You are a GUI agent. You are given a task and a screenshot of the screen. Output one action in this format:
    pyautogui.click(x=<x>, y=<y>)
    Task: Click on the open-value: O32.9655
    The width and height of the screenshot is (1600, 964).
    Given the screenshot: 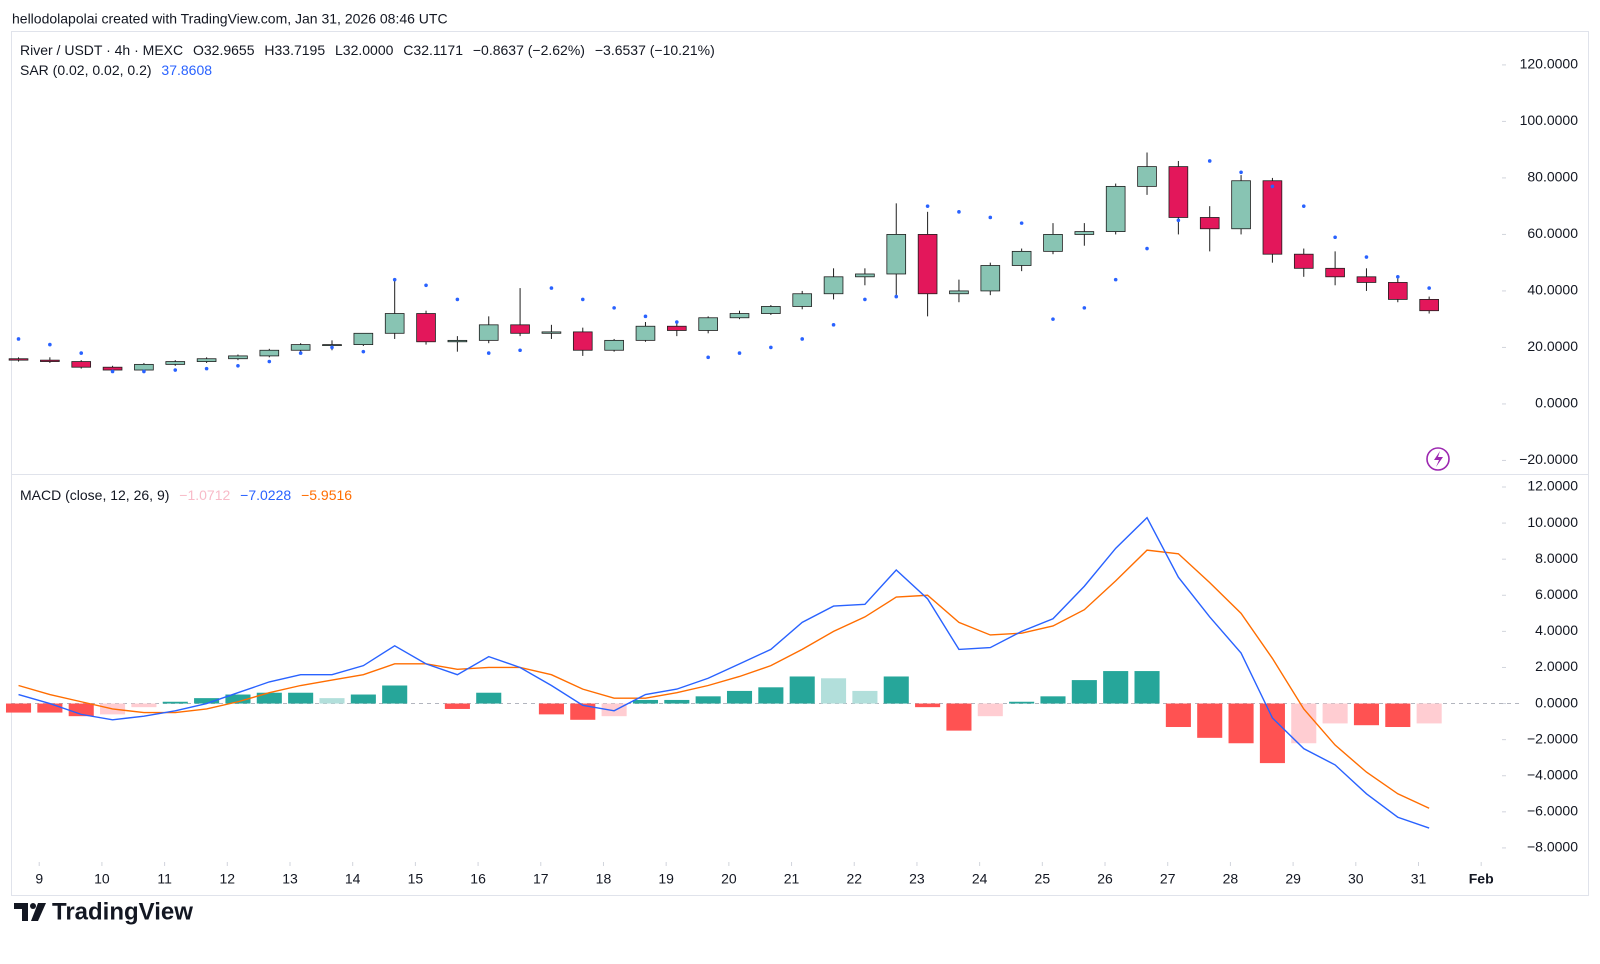 What is the action you would take?
    pyautogui.click(x=224, y=50)
    